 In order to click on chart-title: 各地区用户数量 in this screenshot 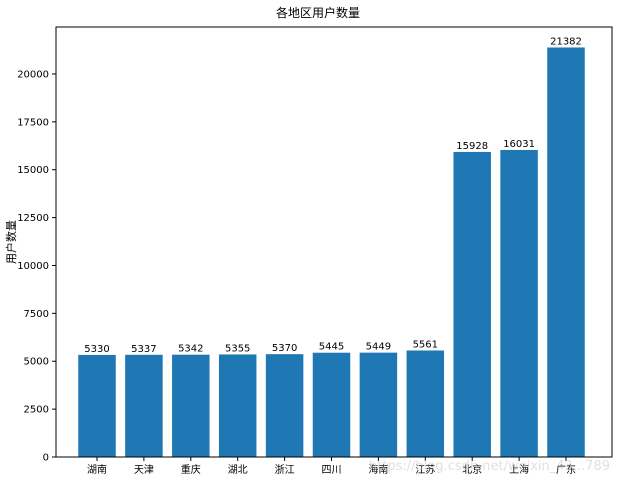, I will do `click(318, 12)`.